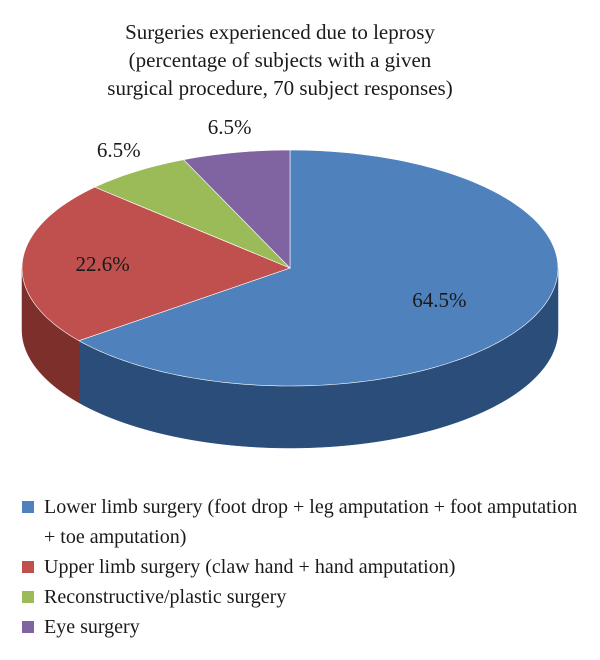  Describe the element at coordinates (28, 597) in the screenshot. I see `legend-swatch-reconstructive` at that location.